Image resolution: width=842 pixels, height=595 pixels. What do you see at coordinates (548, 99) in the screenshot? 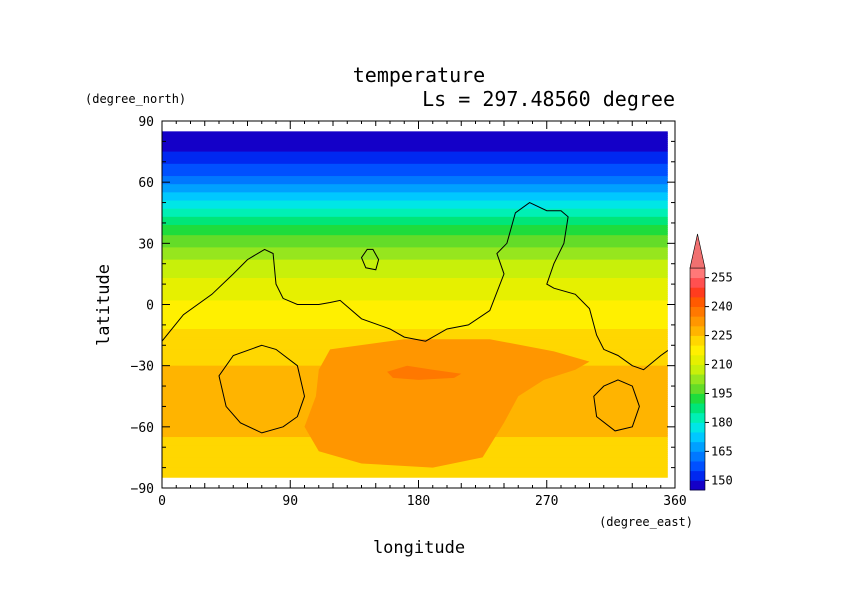
I see `chart-subtitle: Ls = 297.48560 degree` at bounding box center [548, 99].